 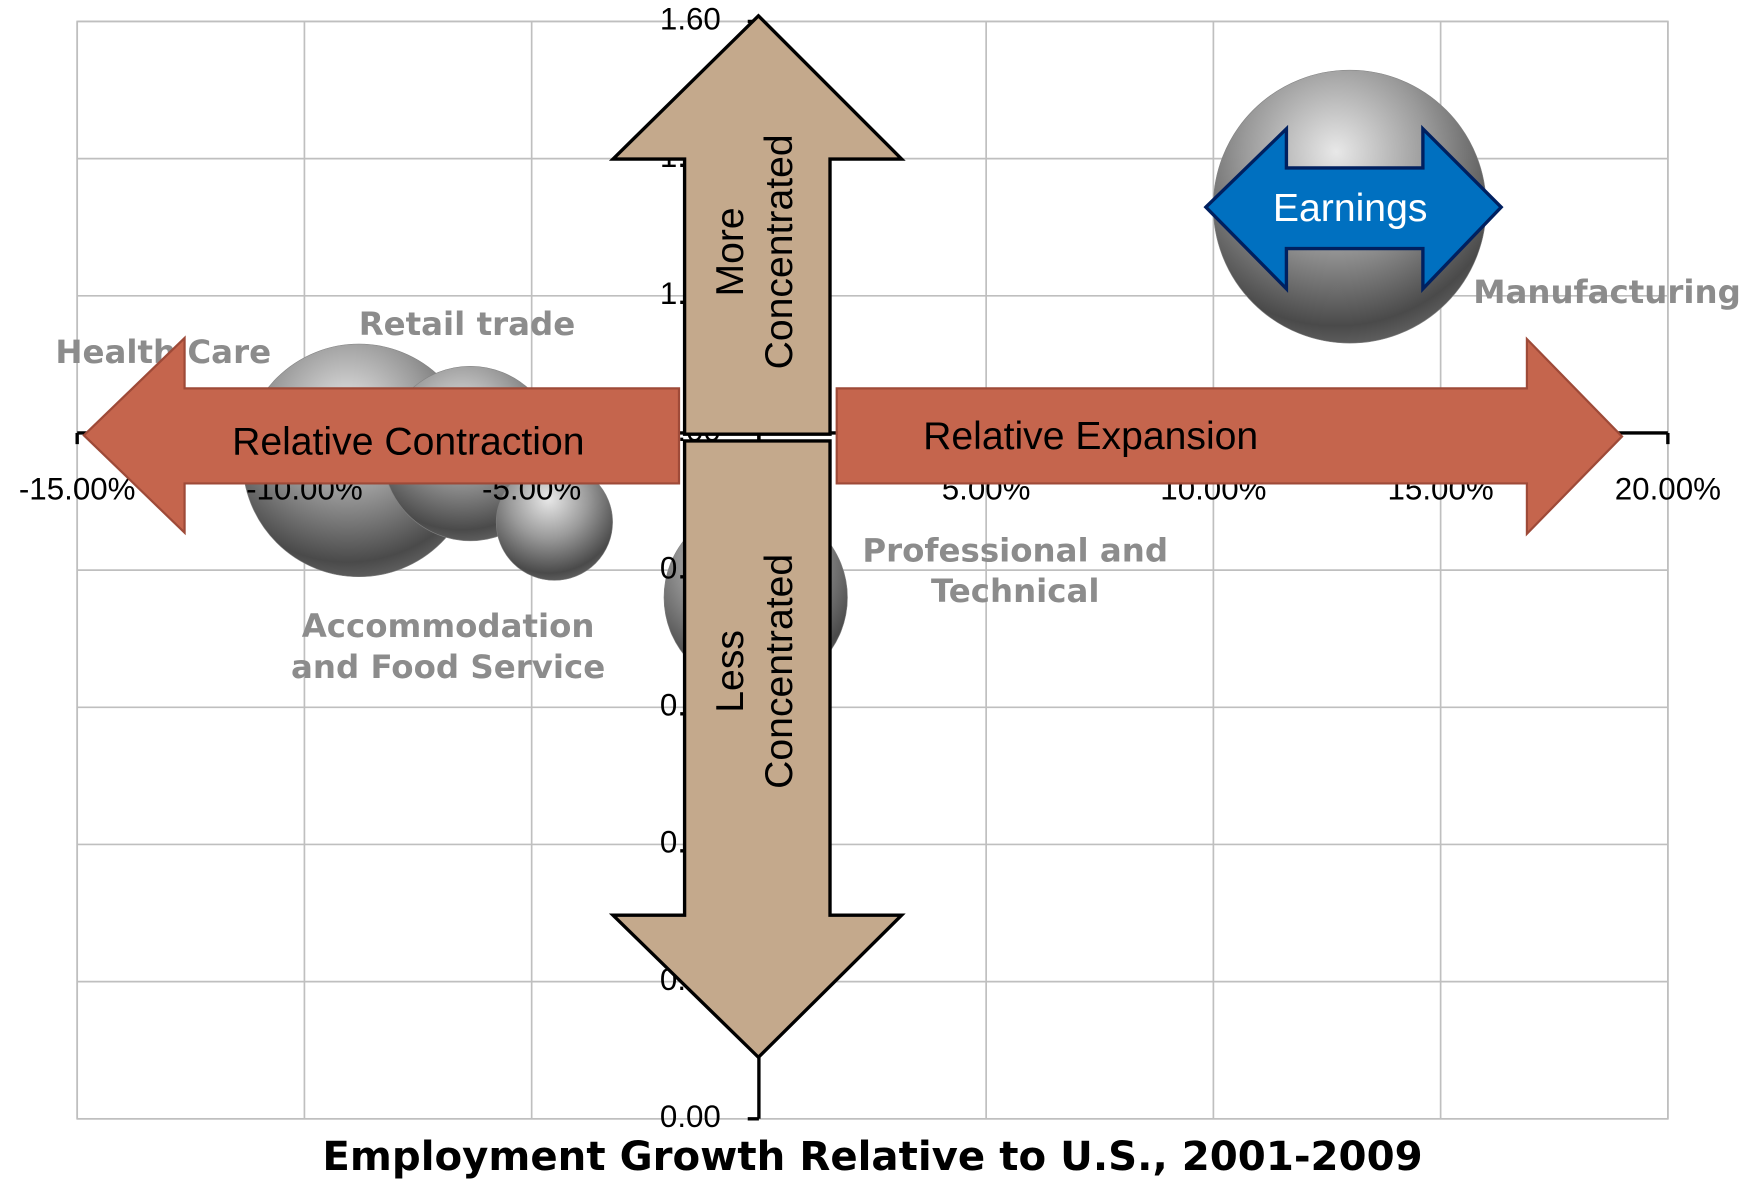 I want to click on annotation: Relative Expansion, so click(x=1090, y=436).